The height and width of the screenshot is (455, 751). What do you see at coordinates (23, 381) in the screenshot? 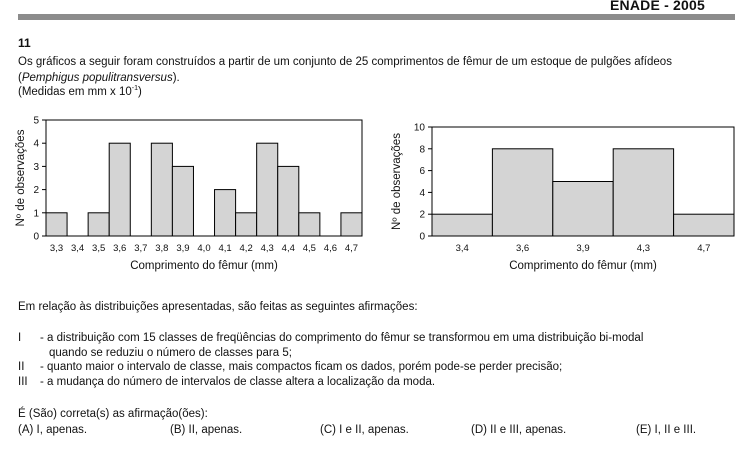
I see `statement-3-numeral: III` at bounding box center [23, 381].